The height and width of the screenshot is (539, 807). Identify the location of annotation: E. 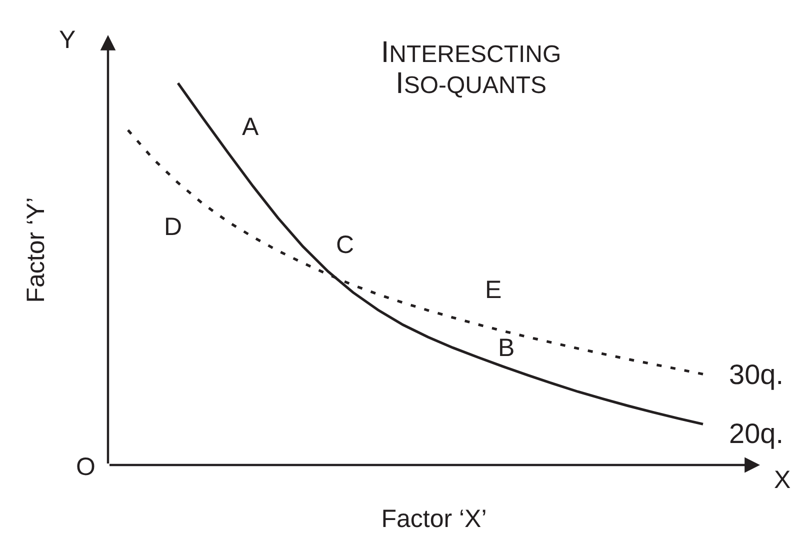
(493, 290).